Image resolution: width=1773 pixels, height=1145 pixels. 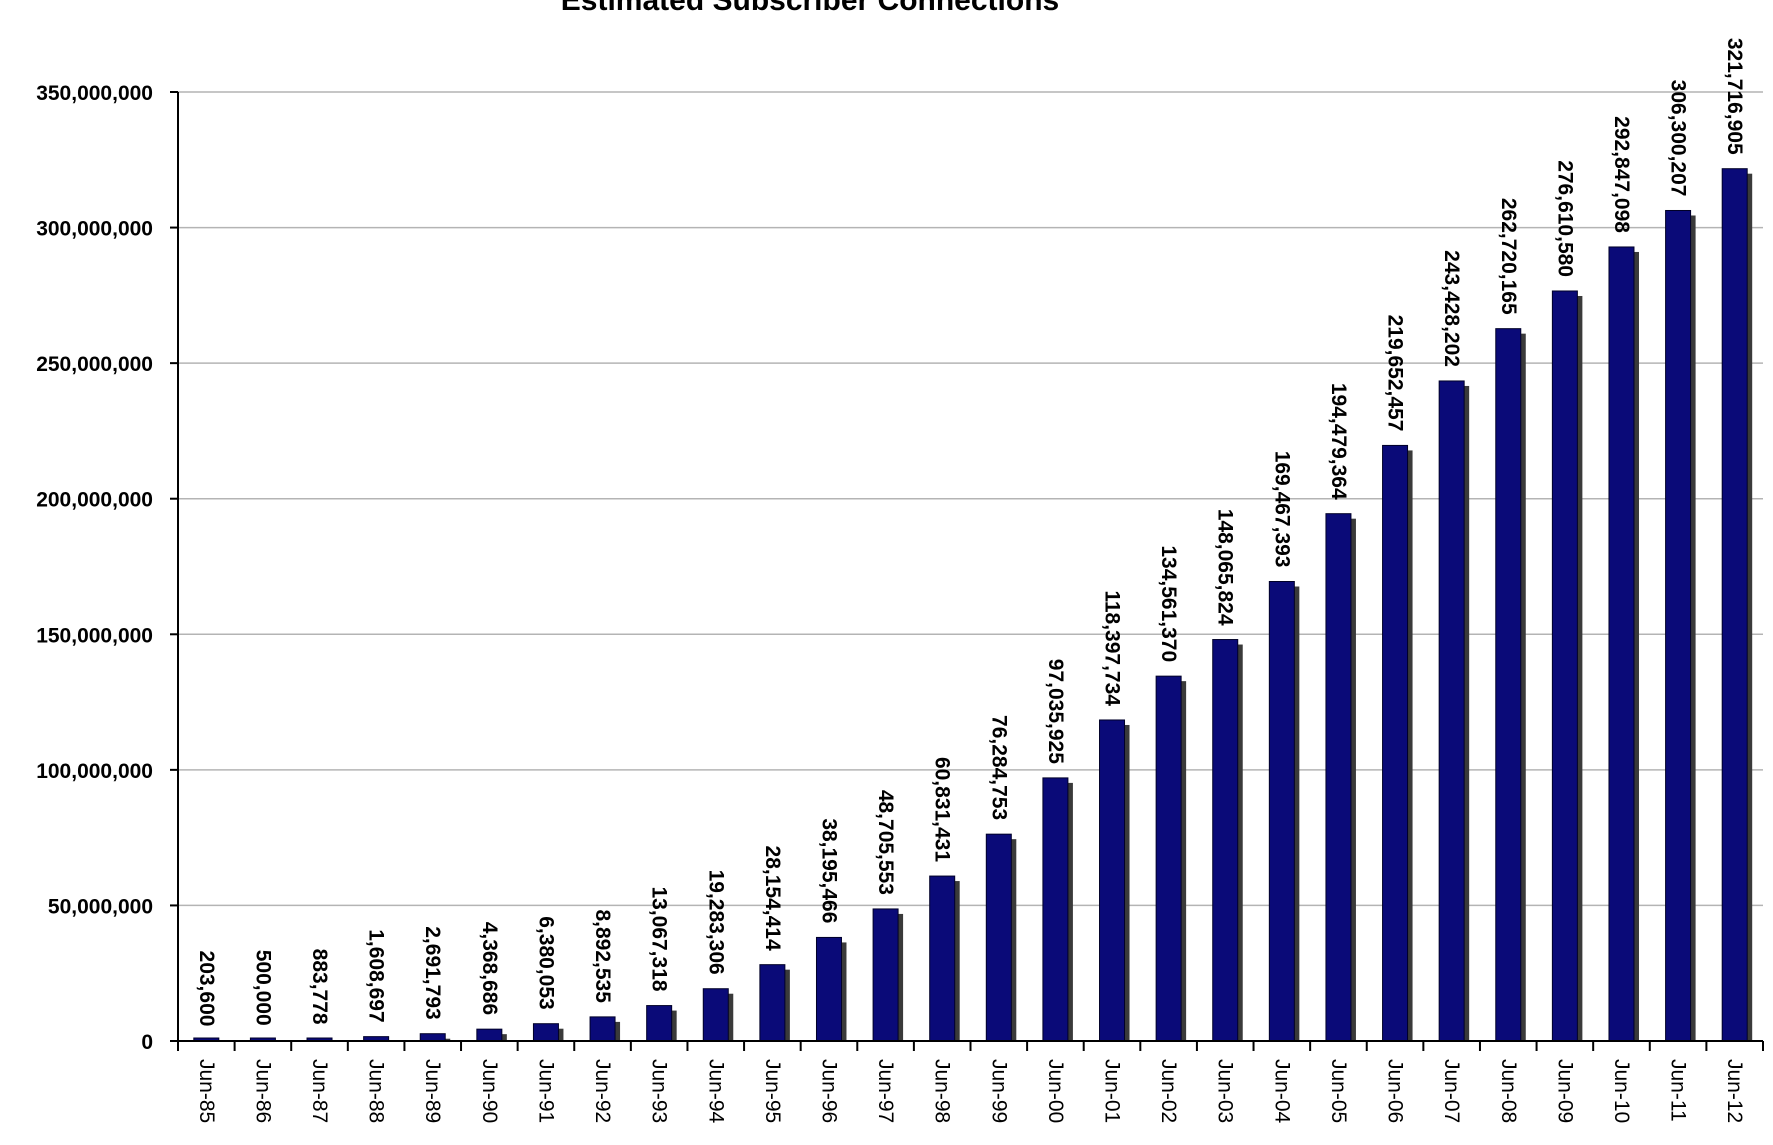 What do you see at coordinates (1281, 509) in the screenshot?
I see `data-label: 169,467,393` at bounding box center [1281, 509].